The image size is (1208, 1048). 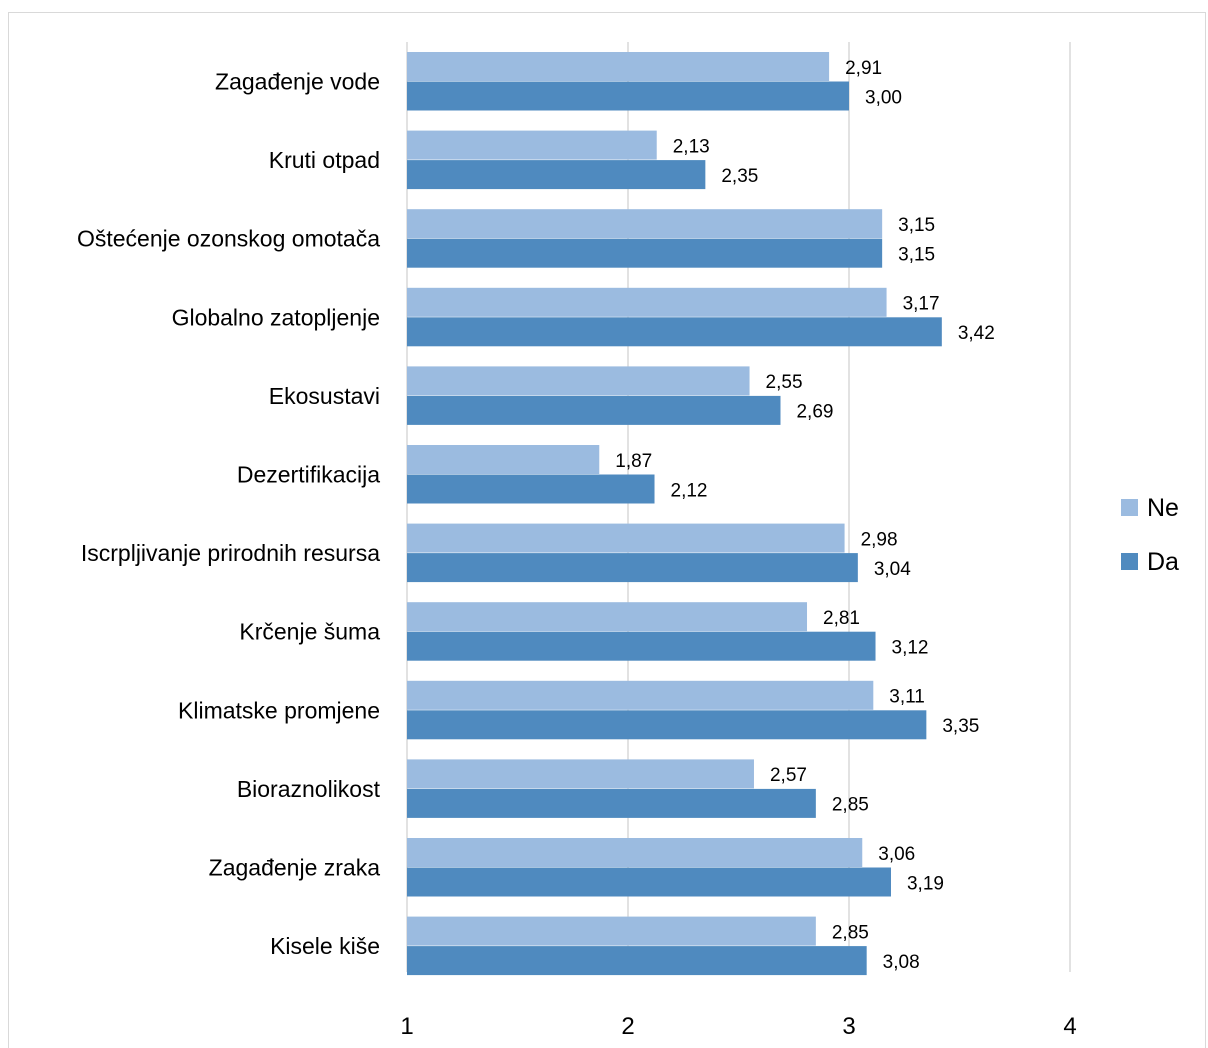 I want to click on category-label: Dezertifikacija, so click(x=308, y=475).